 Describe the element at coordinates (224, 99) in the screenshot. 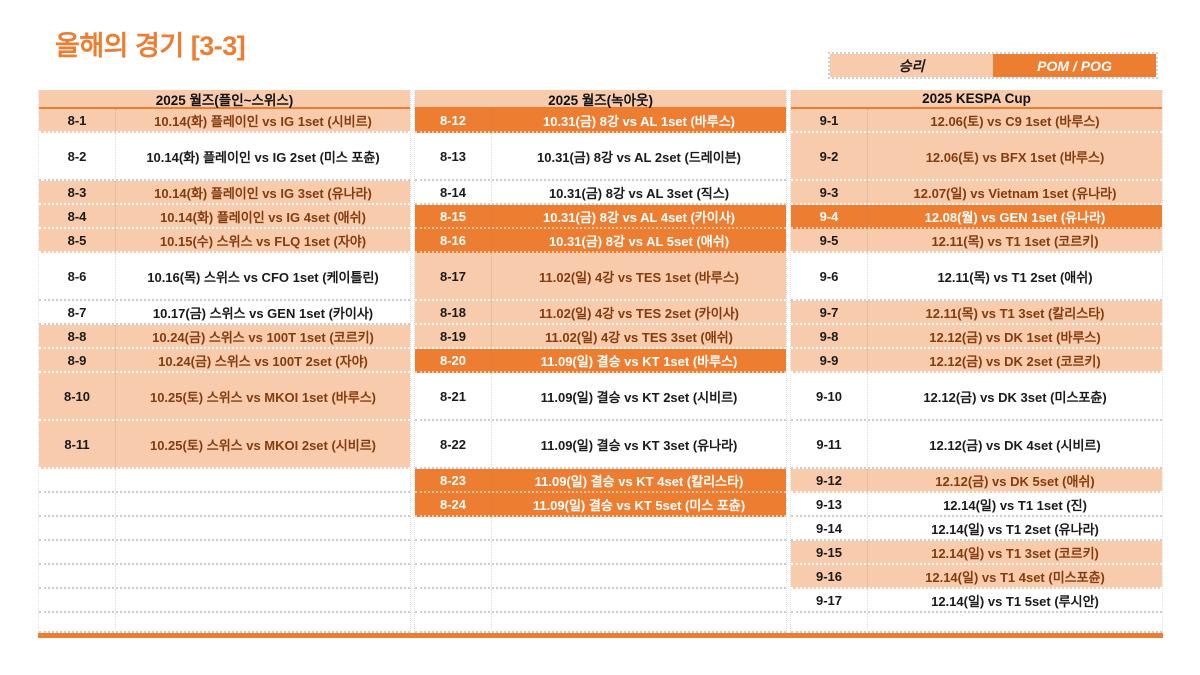

I see `column-header: 2025 월즈(플인~스위스)` at that location.